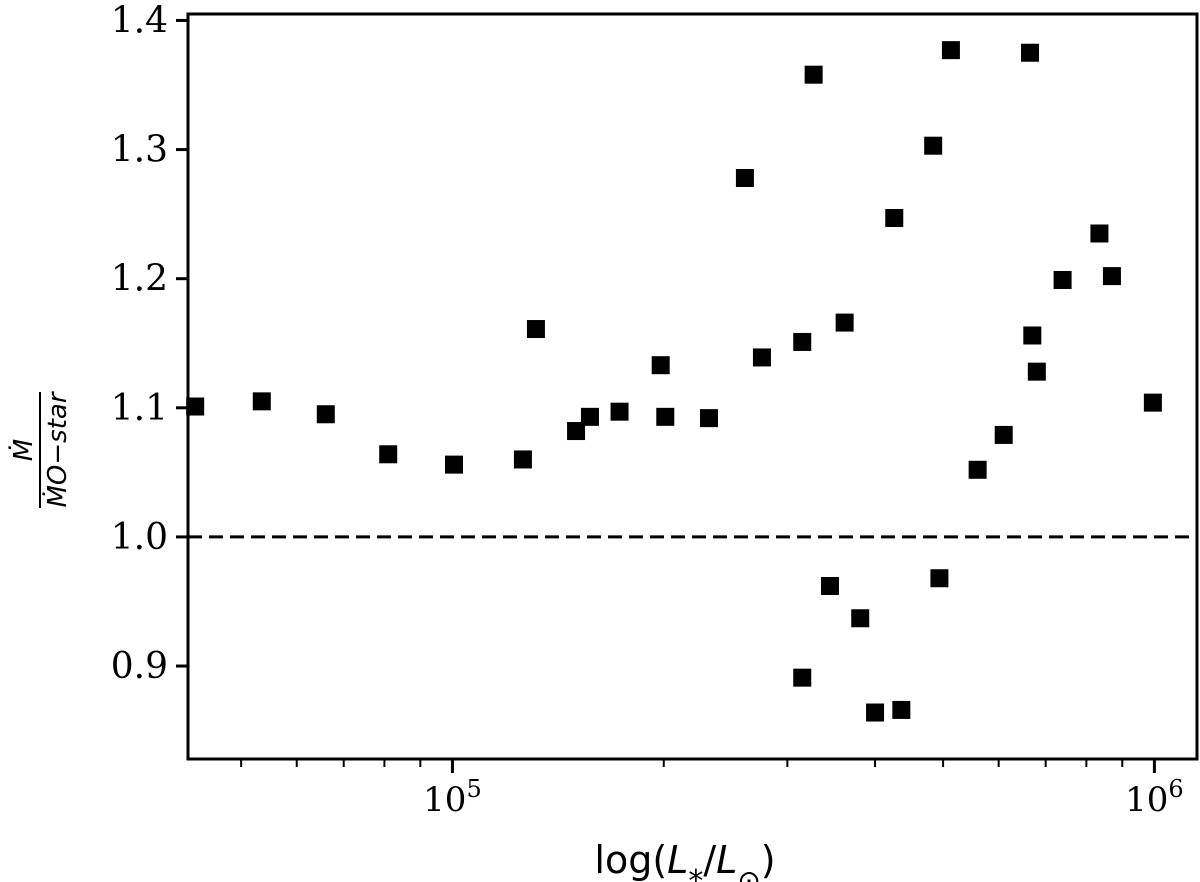  I want to click on x-axis-ticks: 10⁵ 10⁶, so click(712, 789).